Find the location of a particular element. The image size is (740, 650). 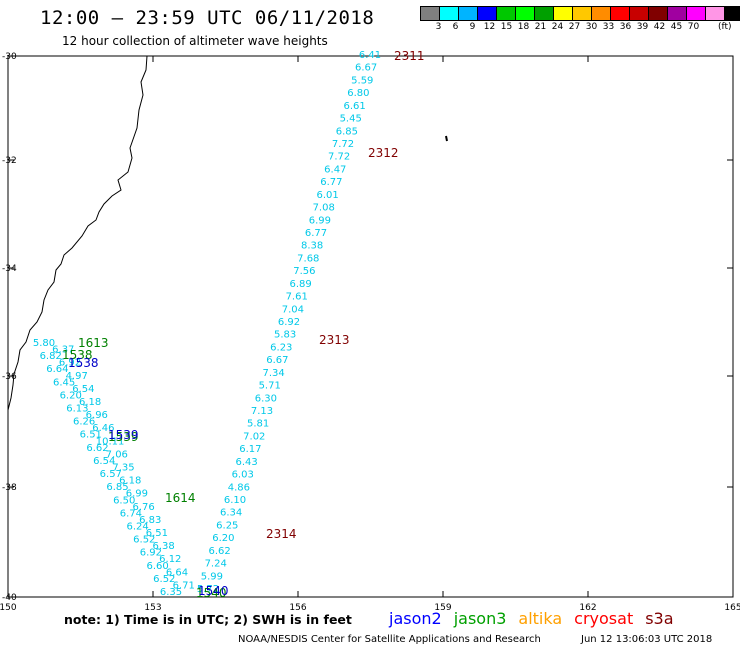

colorbar-label: 3 is located at coordinates (438, 27).